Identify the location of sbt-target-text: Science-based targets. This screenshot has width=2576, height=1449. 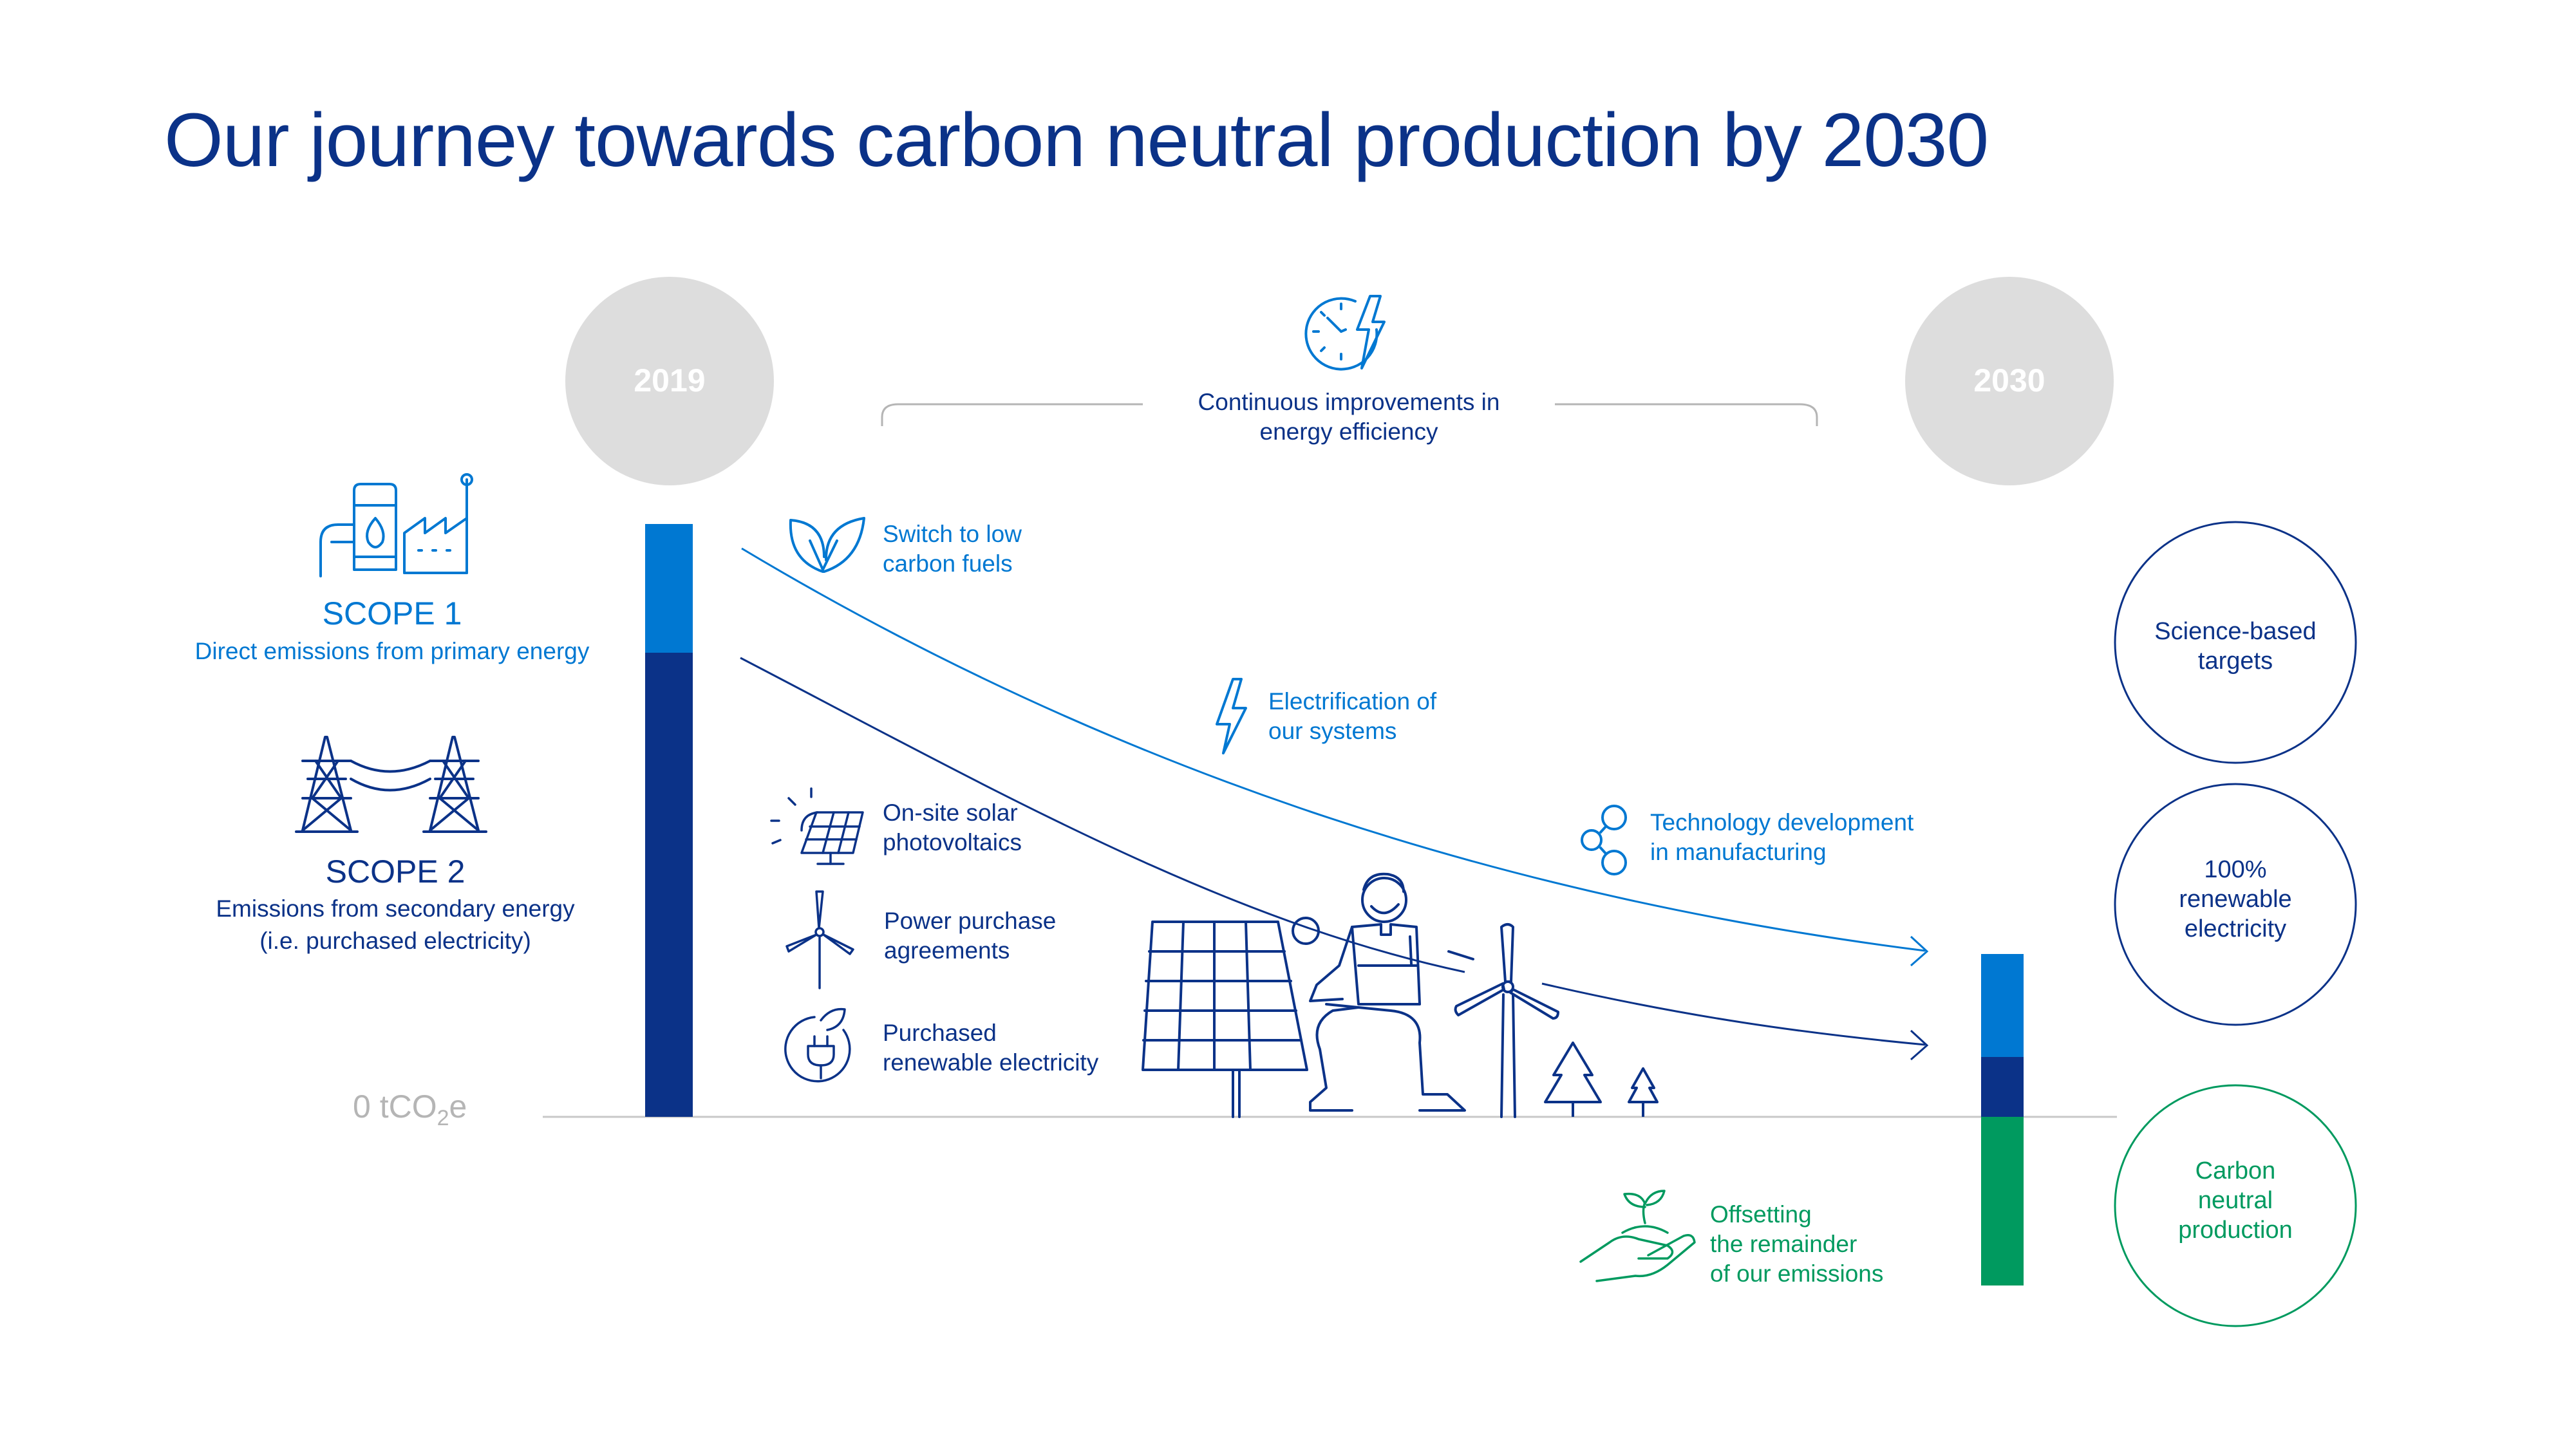
(2235, 646).